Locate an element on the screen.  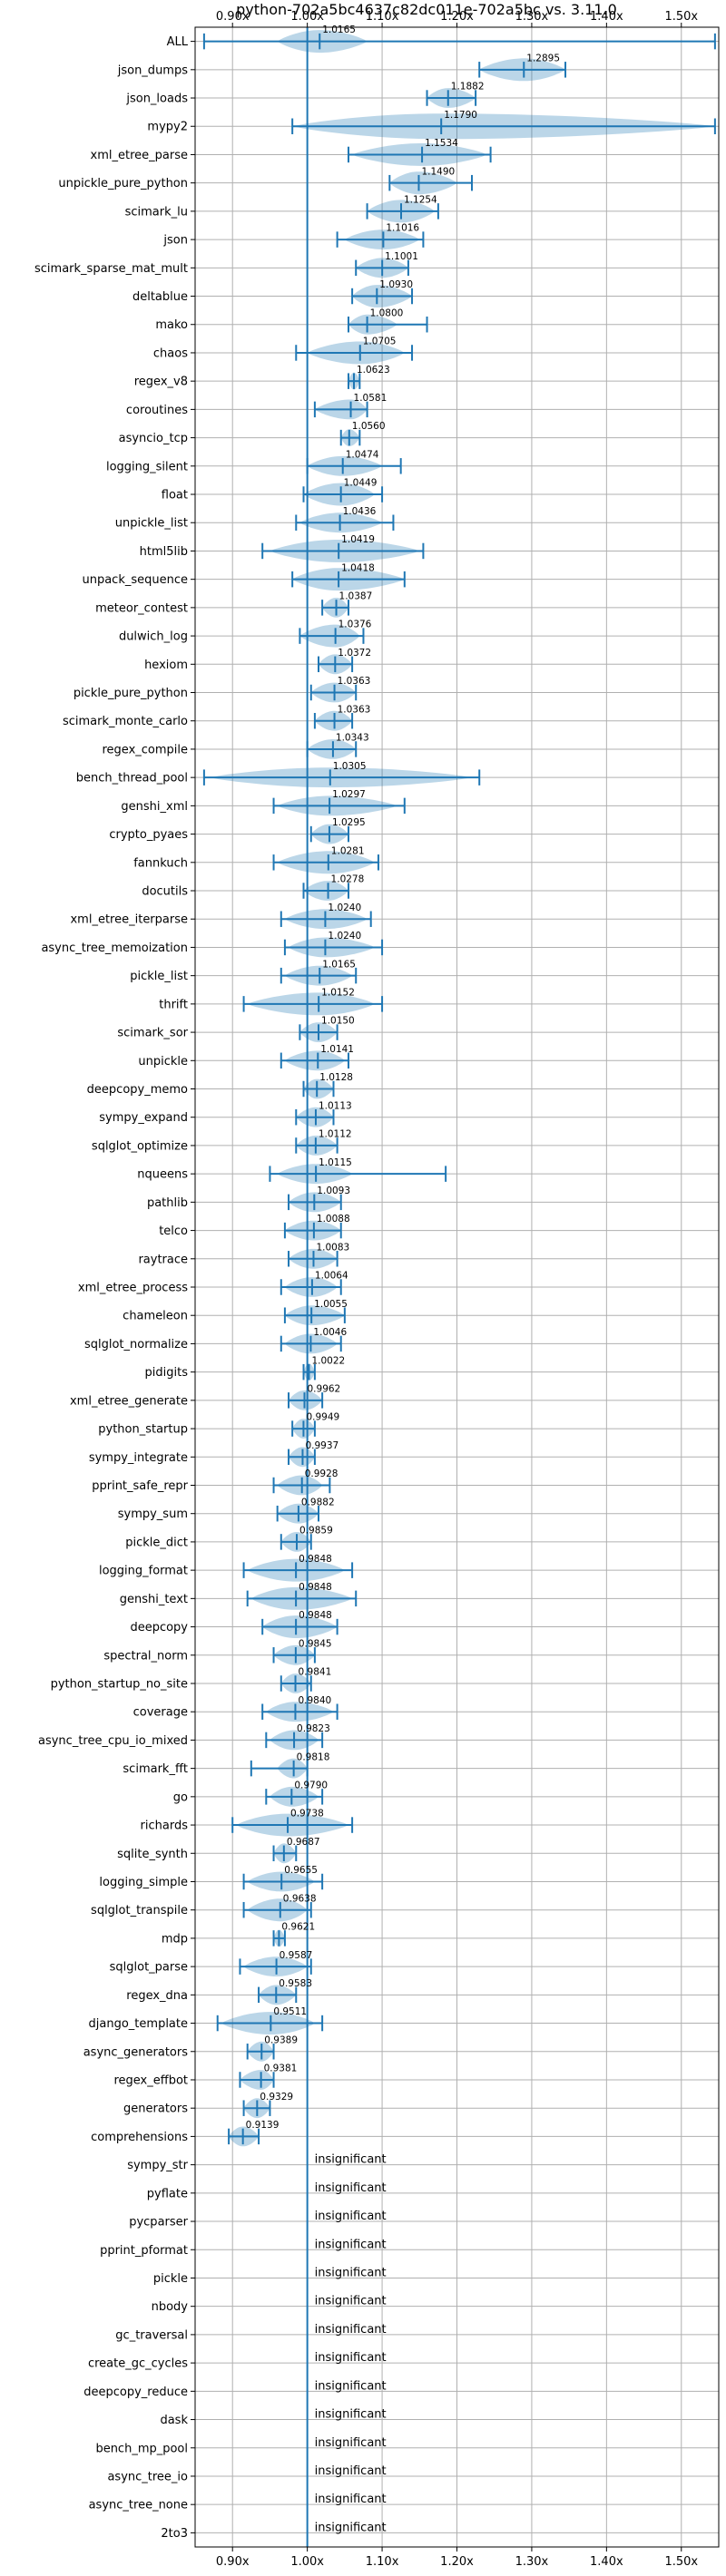
value-label: 1.0295 is located at coordinates (349, 822).